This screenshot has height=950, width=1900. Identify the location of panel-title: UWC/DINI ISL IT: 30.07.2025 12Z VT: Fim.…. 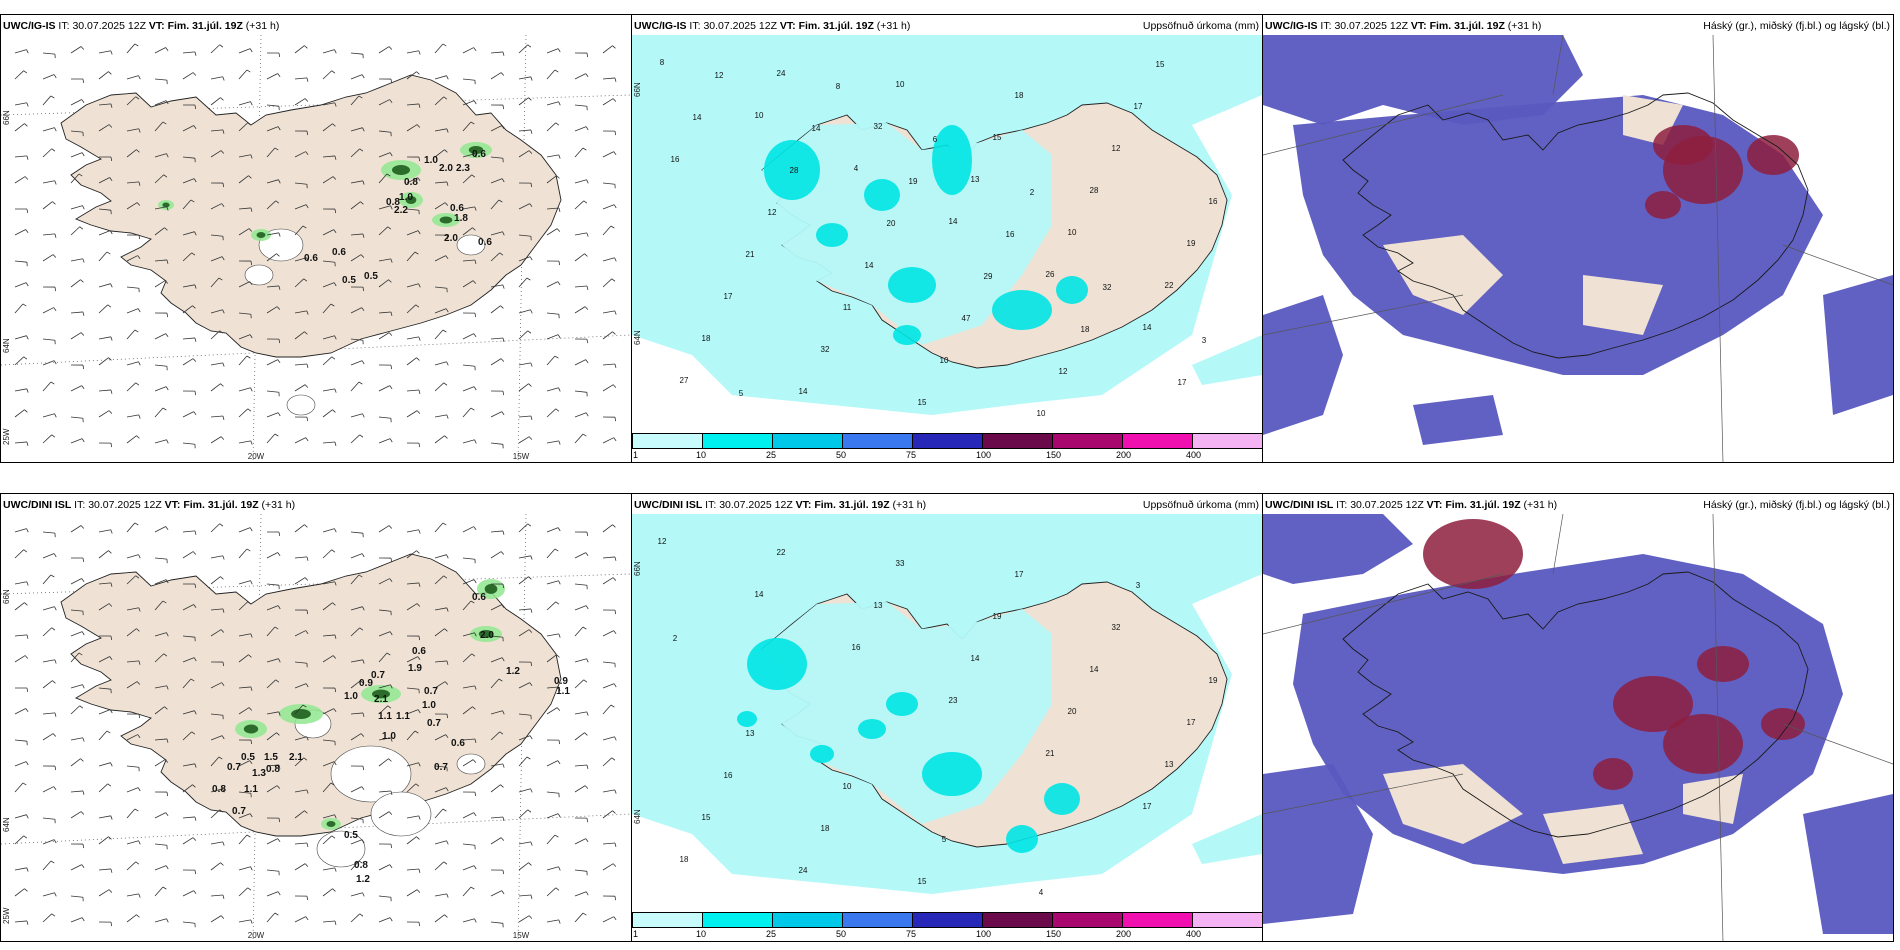
(1411, 505).